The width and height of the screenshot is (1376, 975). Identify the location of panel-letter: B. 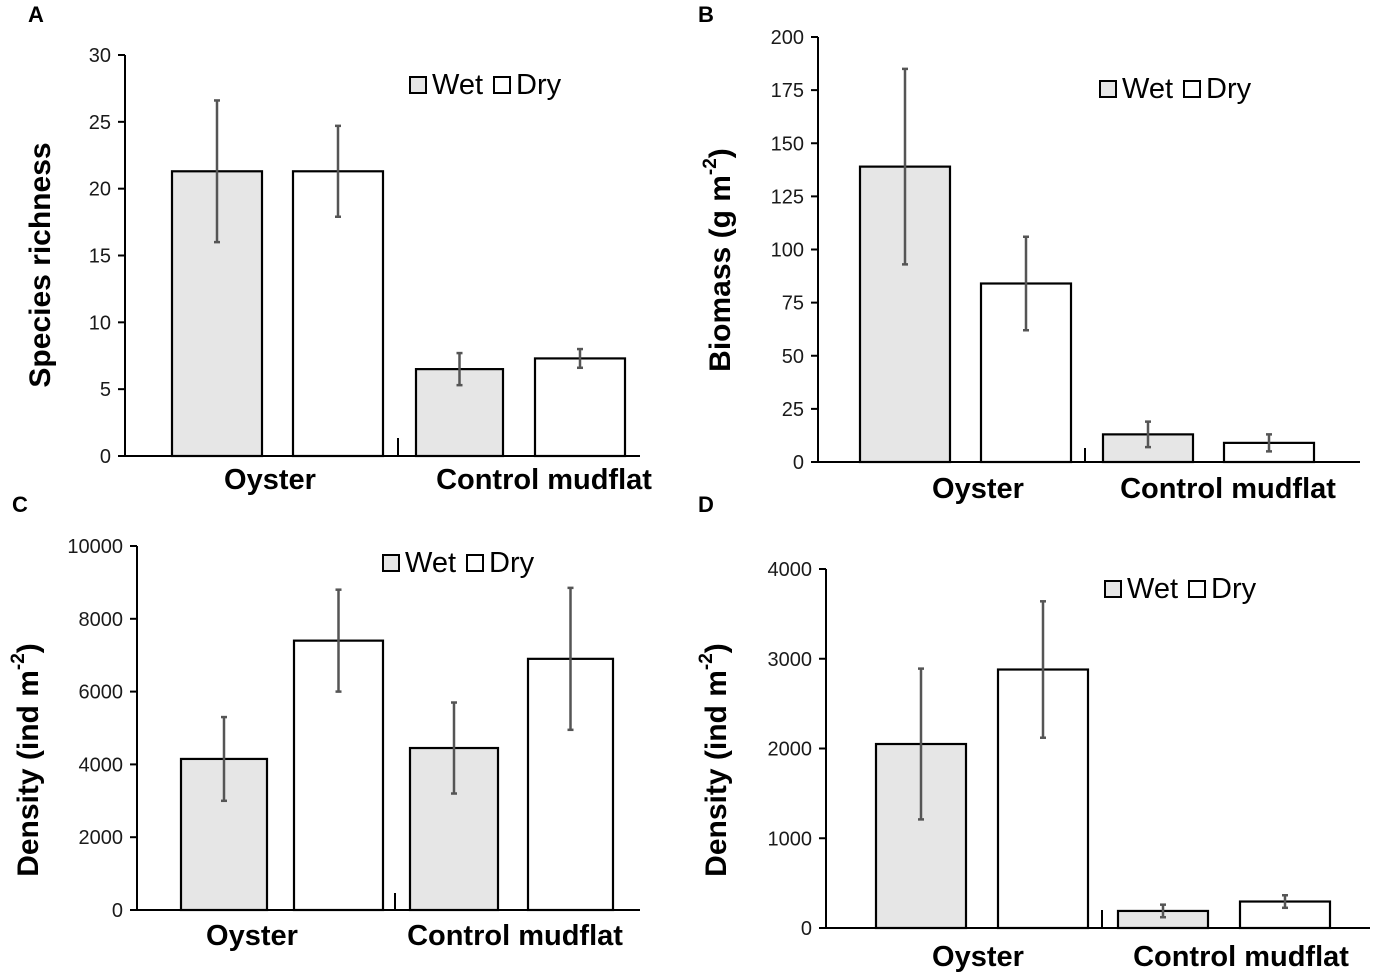
(706, 14).